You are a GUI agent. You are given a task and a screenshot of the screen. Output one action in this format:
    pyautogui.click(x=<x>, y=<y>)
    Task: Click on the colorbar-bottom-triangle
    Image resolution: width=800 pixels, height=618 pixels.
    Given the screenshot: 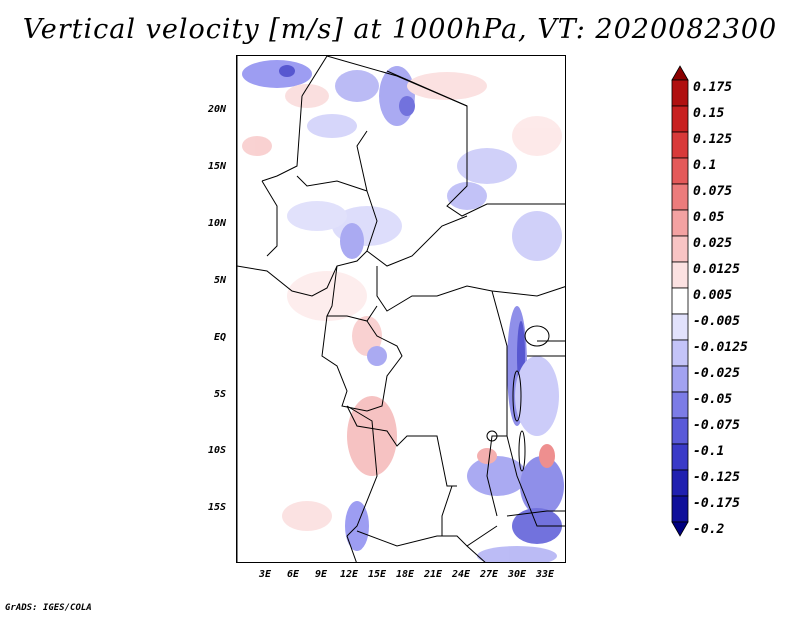 What is the action you would take?
    pyautogui.click(x=680, y=529)
    